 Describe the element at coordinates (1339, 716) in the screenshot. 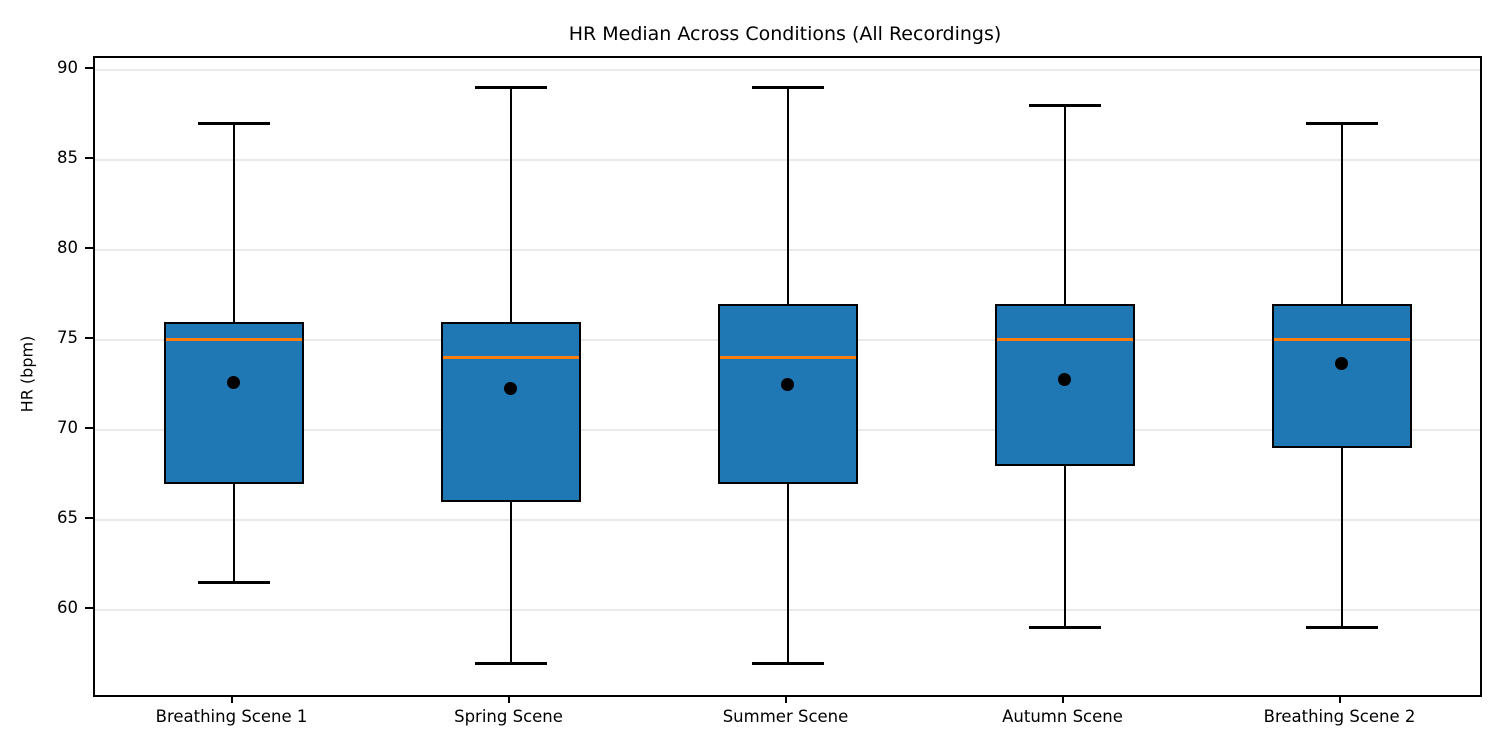

I see `x-tick-label-5: Breathing Scene 2` at that location.